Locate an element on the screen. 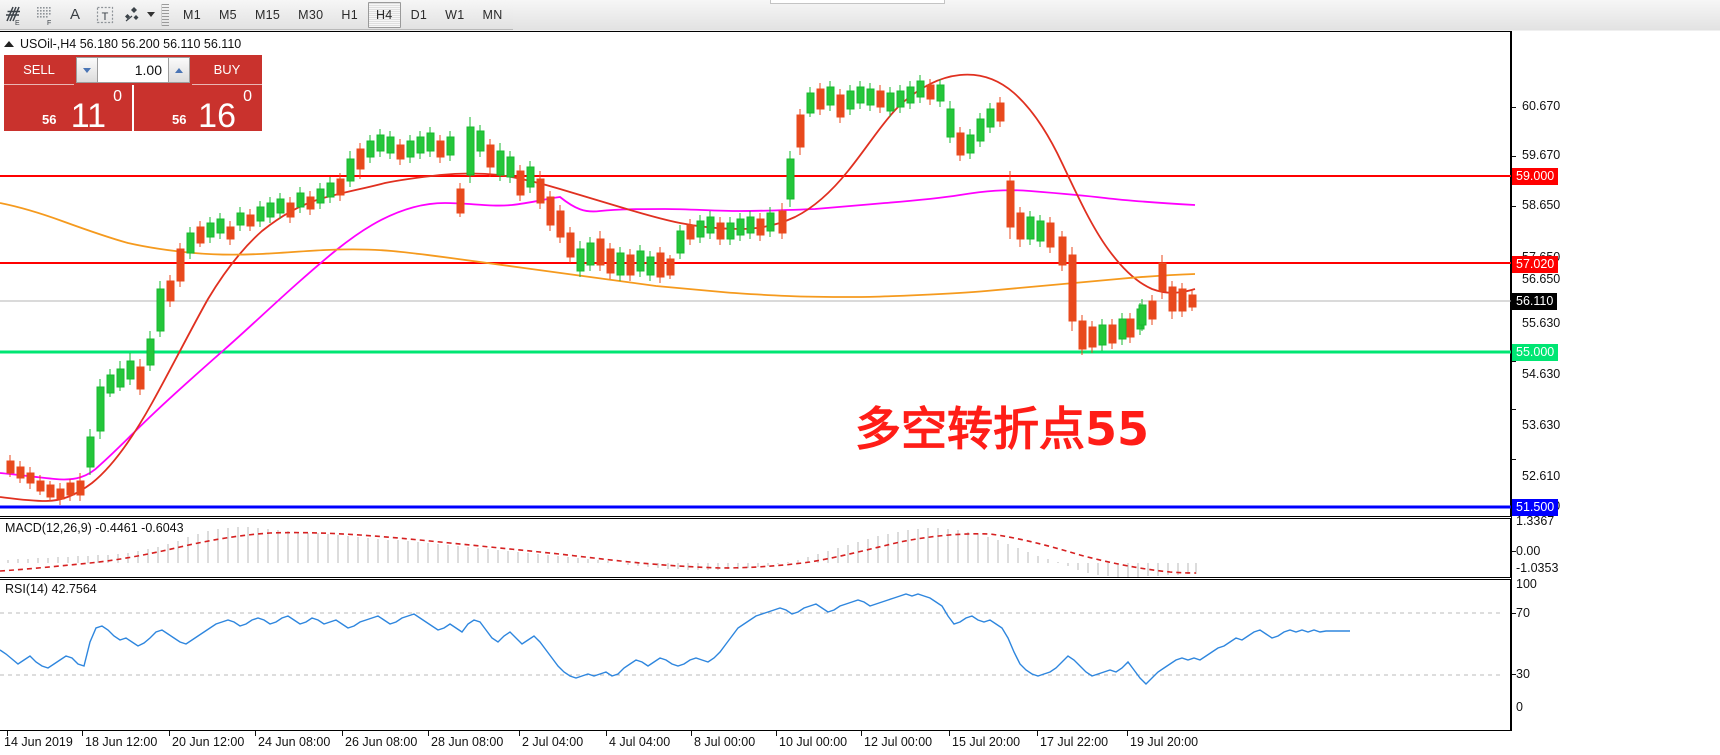  text-label-icon: A is located at coordinates (75, 15).